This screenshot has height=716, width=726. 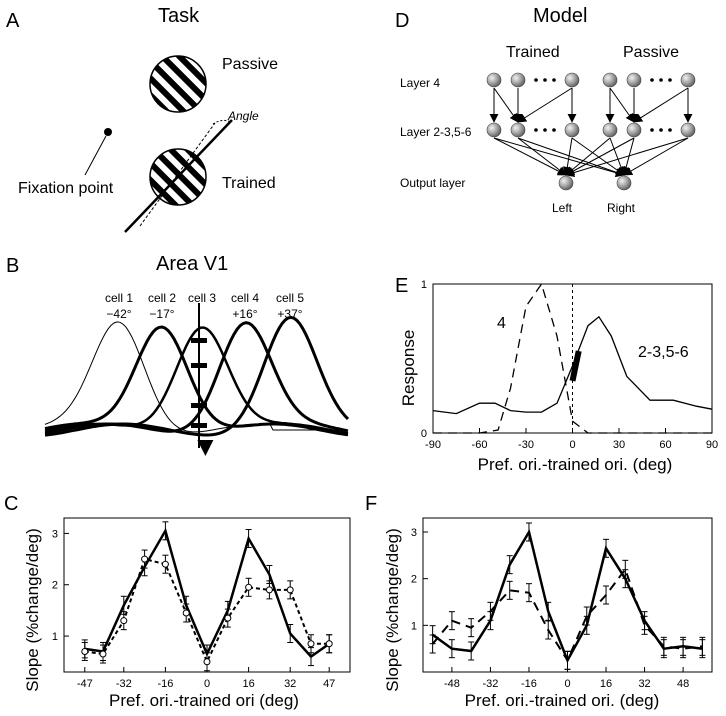 I want to click on network-diagram, so click(x=591, y=131).